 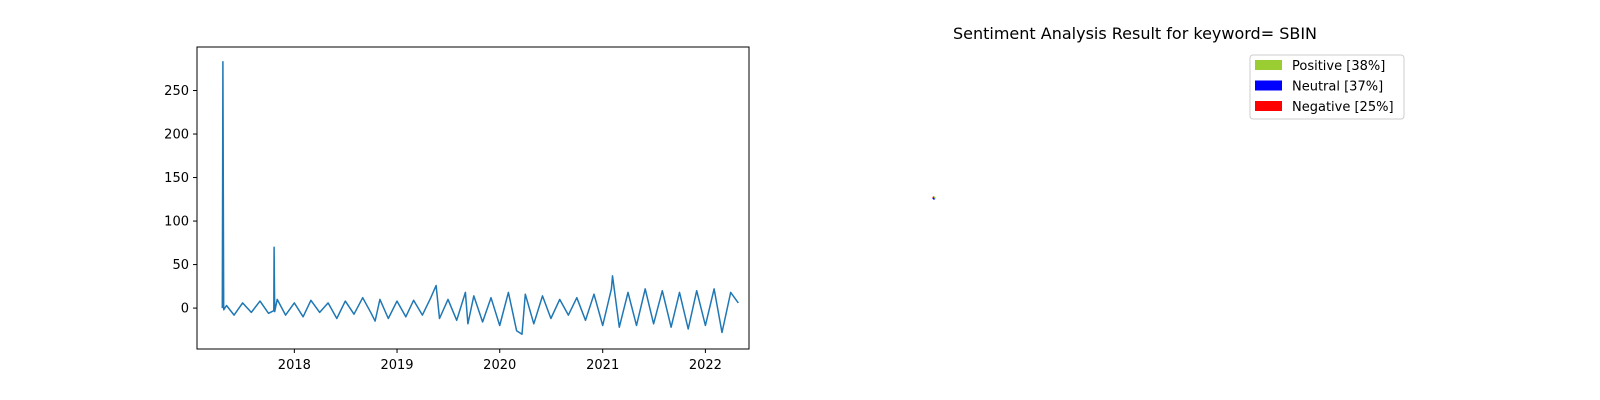 I want to click on legend-label: Negative [25%], so click(x=1343, y=107).